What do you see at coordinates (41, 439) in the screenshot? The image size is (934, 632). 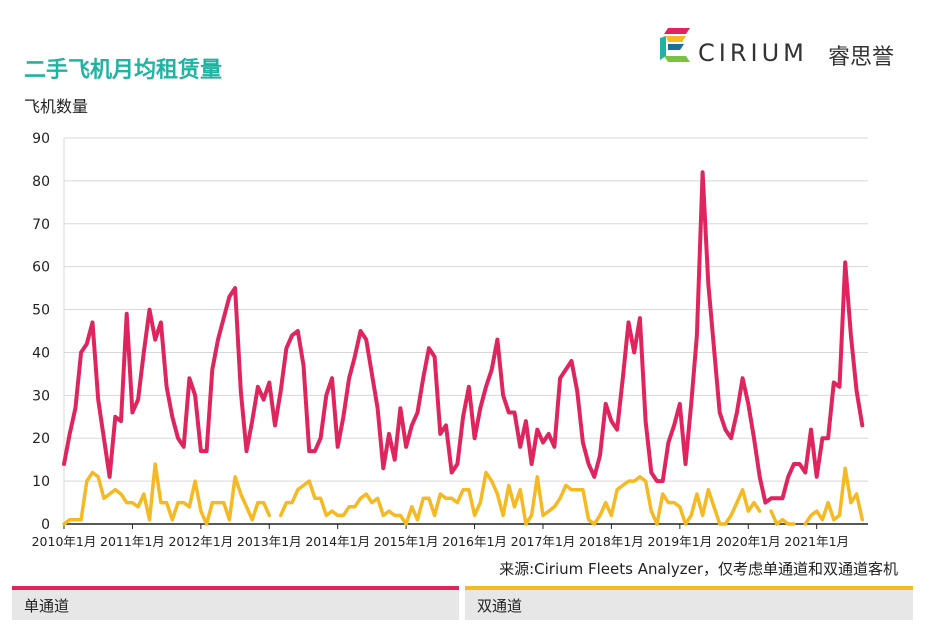 I see `y-tick-label: 20` at bounding box center [41, 439].